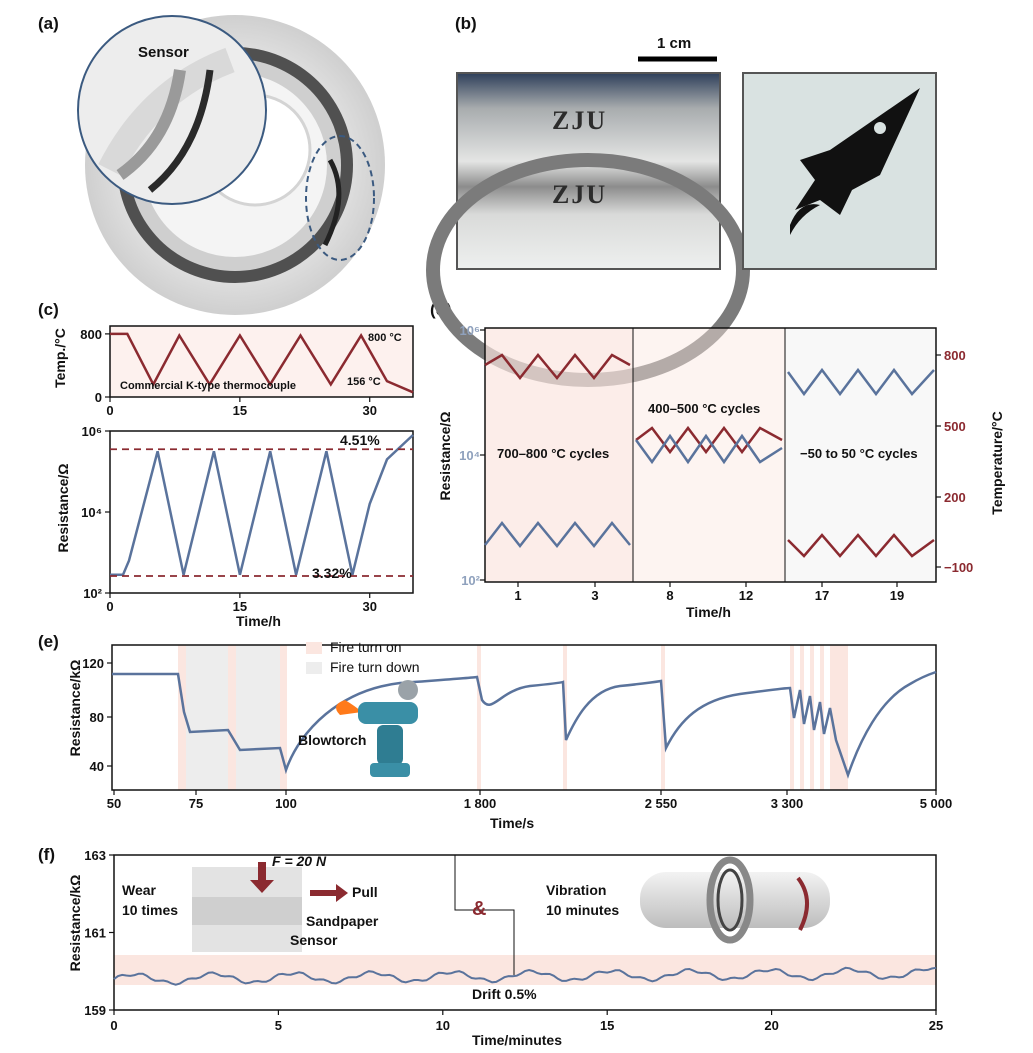 The width and height of the screenshot is (1033, 1053). Describe the element at coordinates (802, 903) in the screenshot. I see `rotation-arrow-icon` at that location.